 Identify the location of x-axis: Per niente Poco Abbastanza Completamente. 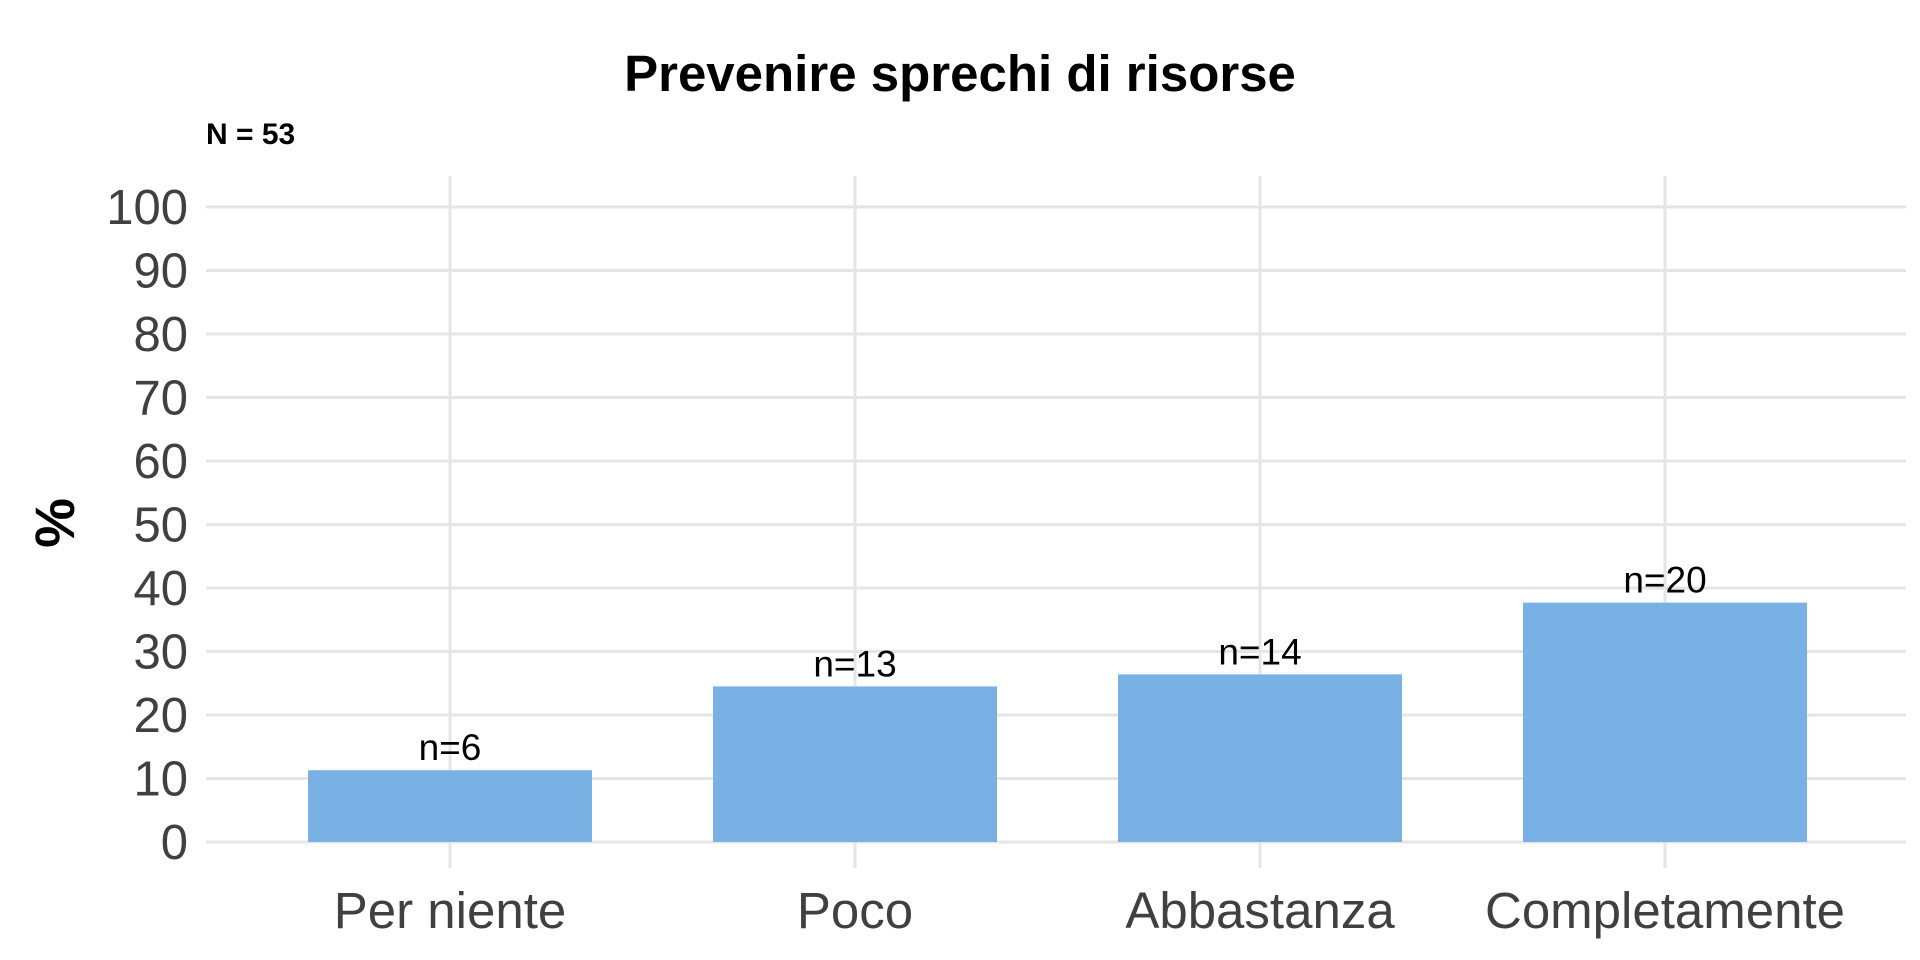
(1089, 910).